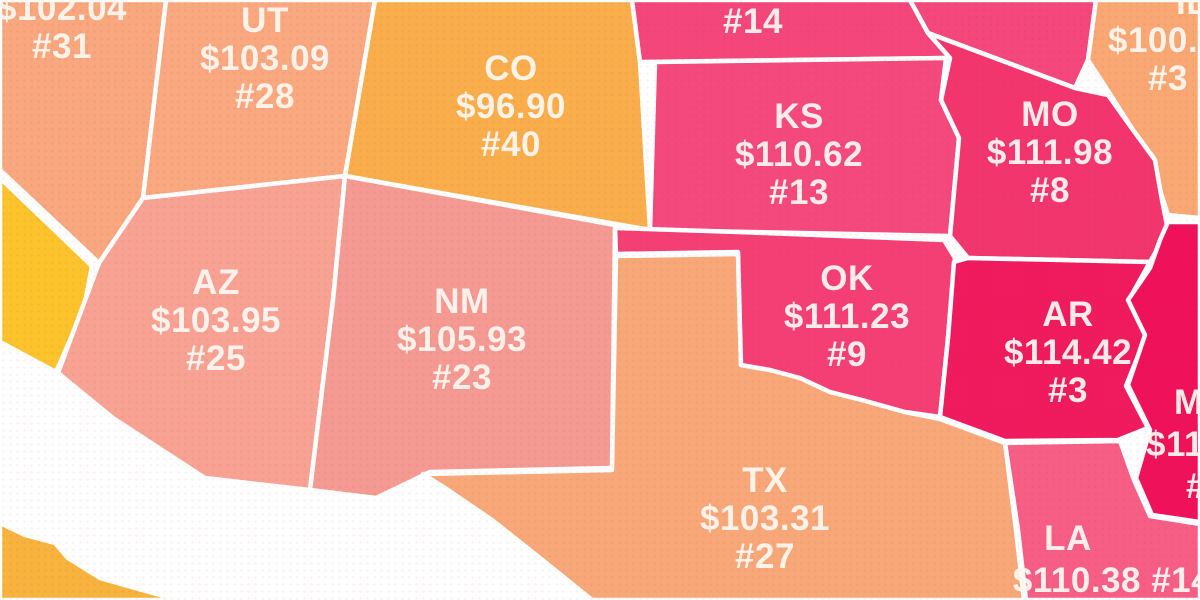  What do you see at coordinates (1168, 78) in the screenshot?
I see `state-label-illinois-rank: #3` at bounding box center [1168, 78].